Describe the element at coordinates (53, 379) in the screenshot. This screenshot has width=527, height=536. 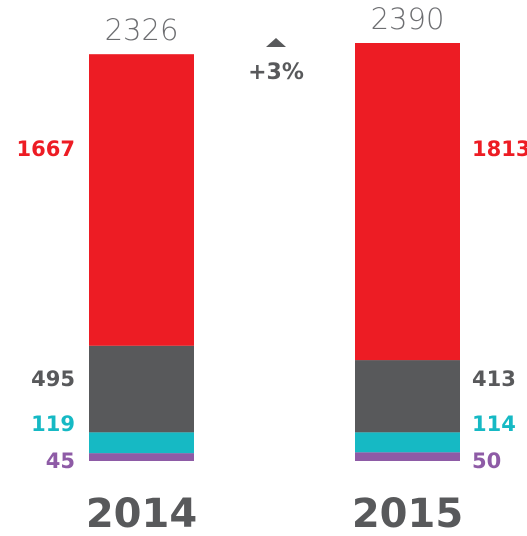
I see `segment-label: 495` at that location.